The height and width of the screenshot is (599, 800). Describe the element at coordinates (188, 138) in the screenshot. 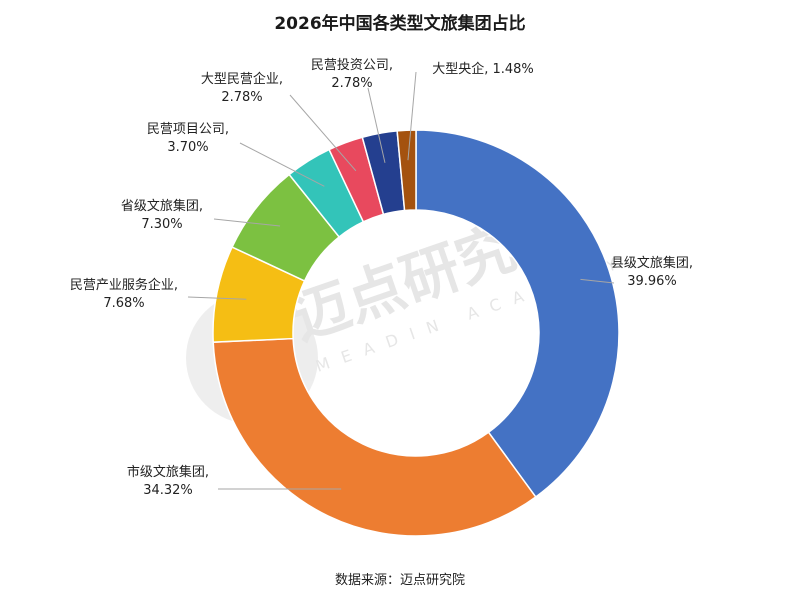

I see `slice-label: 民营项目公司, 3.70%` at that location.